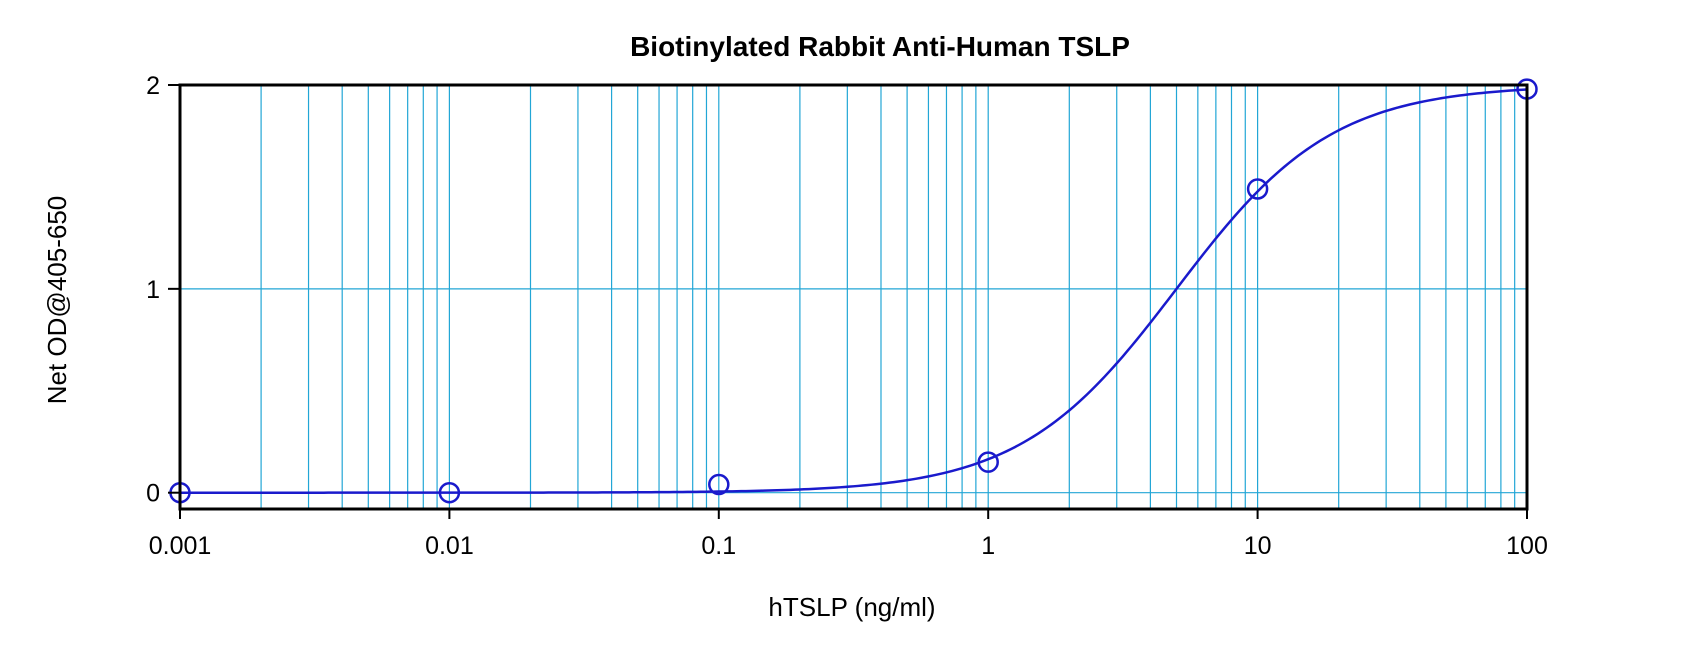 The image size is (1700, 645). Describe the element at coordinates (851, 607) in the screenshot. I see `x-axis-label: hTSLP (ng/ml)` at that location.